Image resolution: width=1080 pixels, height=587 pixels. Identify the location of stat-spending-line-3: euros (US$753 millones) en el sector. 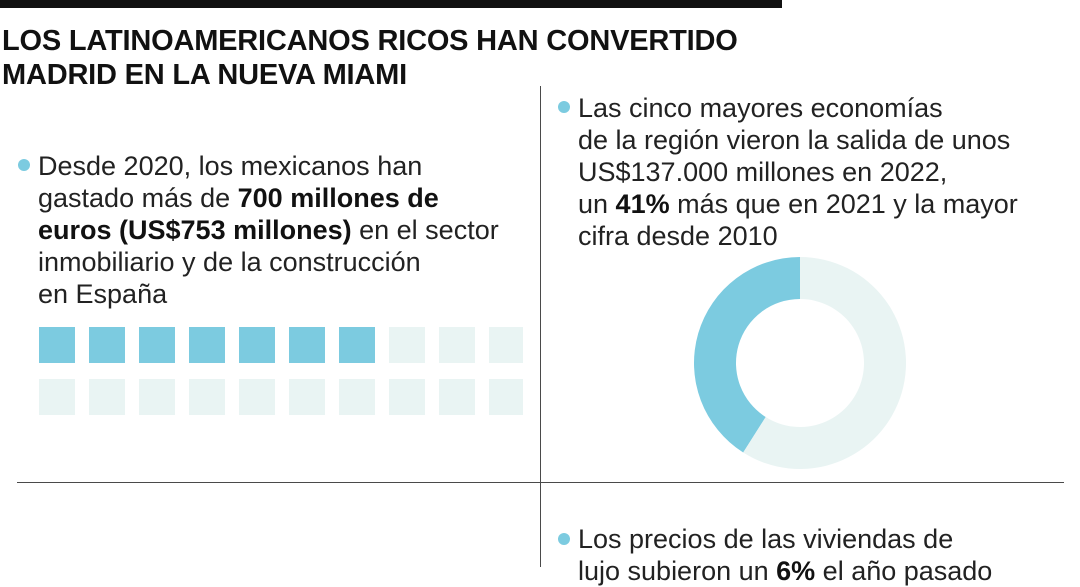
(268, 230).